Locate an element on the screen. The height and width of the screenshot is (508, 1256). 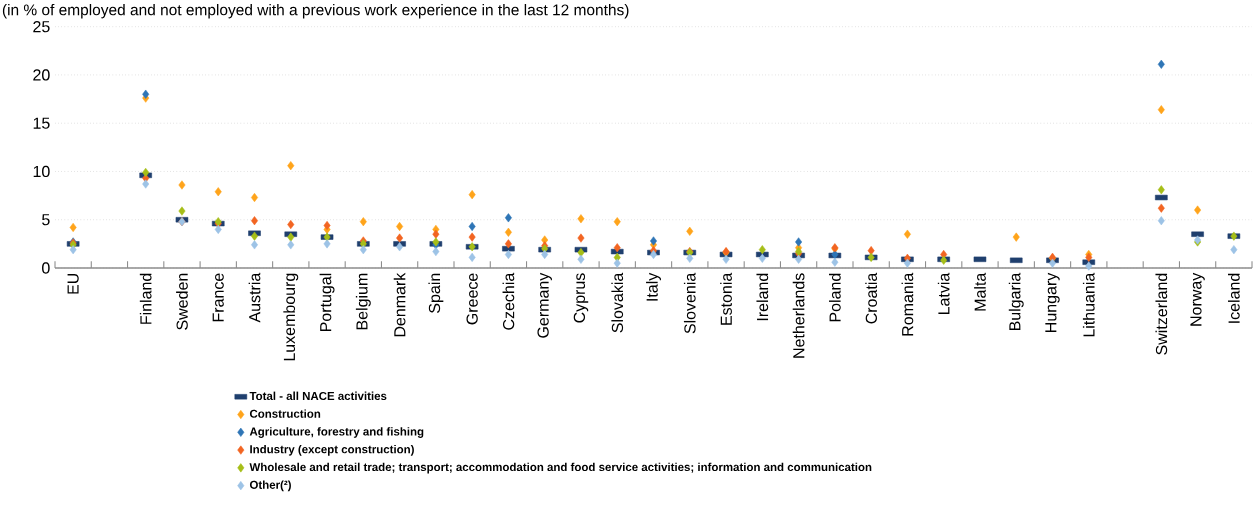
x-tick-label: Malta is located at coordinates (980, 291).